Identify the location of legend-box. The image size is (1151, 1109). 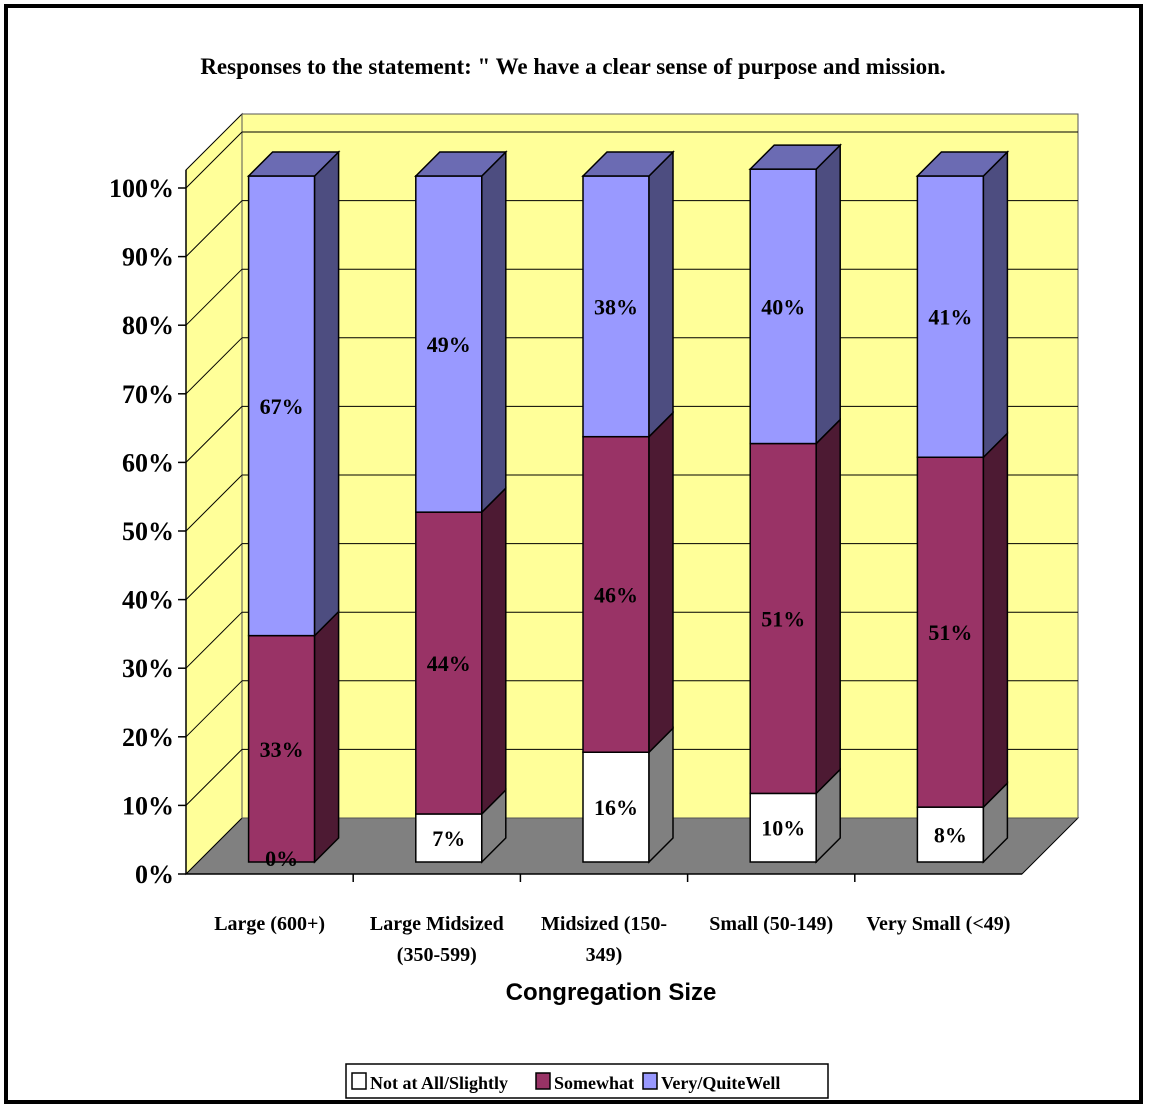
(587, 1081).